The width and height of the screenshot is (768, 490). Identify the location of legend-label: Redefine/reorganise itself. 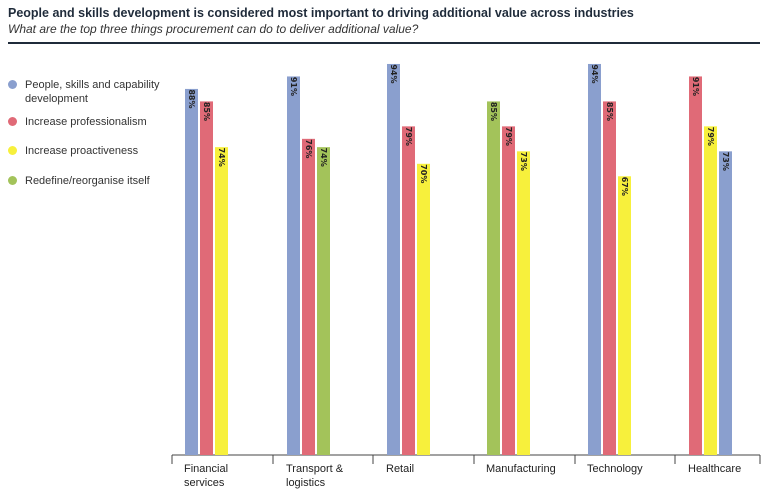
(87, 181).